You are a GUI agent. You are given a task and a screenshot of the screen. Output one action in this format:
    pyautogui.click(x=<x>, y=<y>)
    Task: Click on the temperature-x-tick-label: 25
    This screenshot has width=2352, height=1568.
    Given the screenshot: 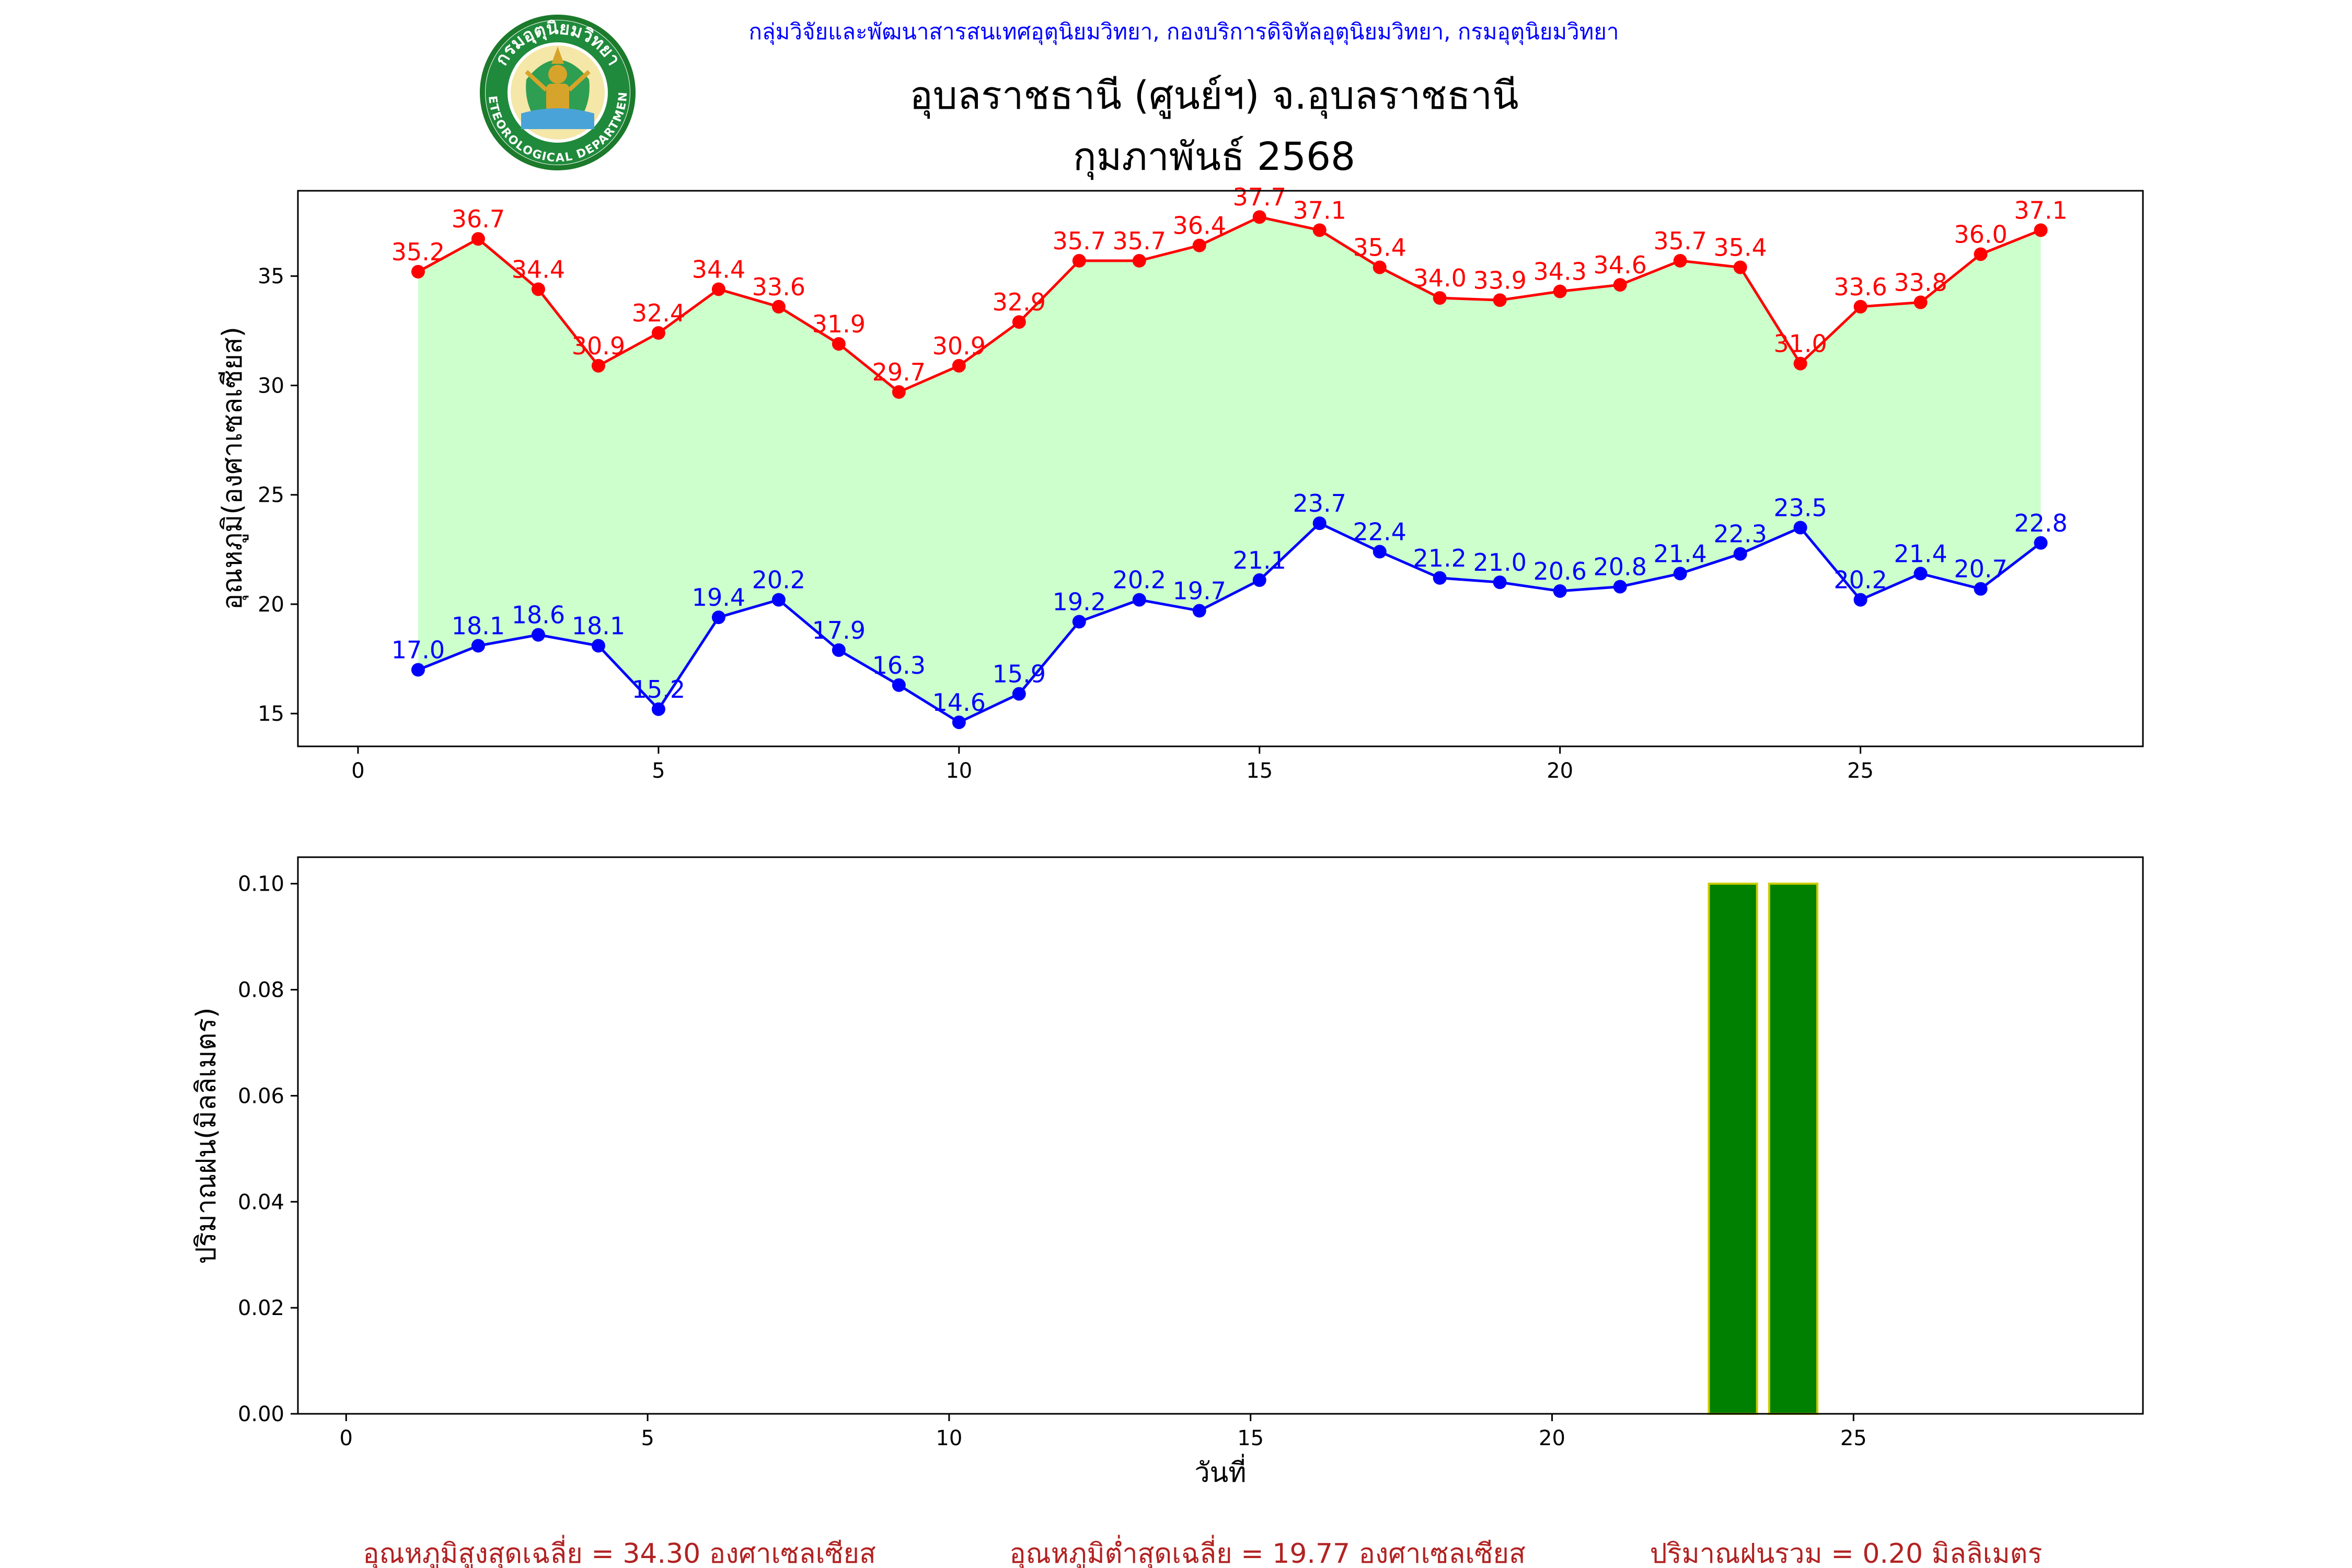 What is the action you would take?
    pyautogui.click(x=1860, y=771)
    